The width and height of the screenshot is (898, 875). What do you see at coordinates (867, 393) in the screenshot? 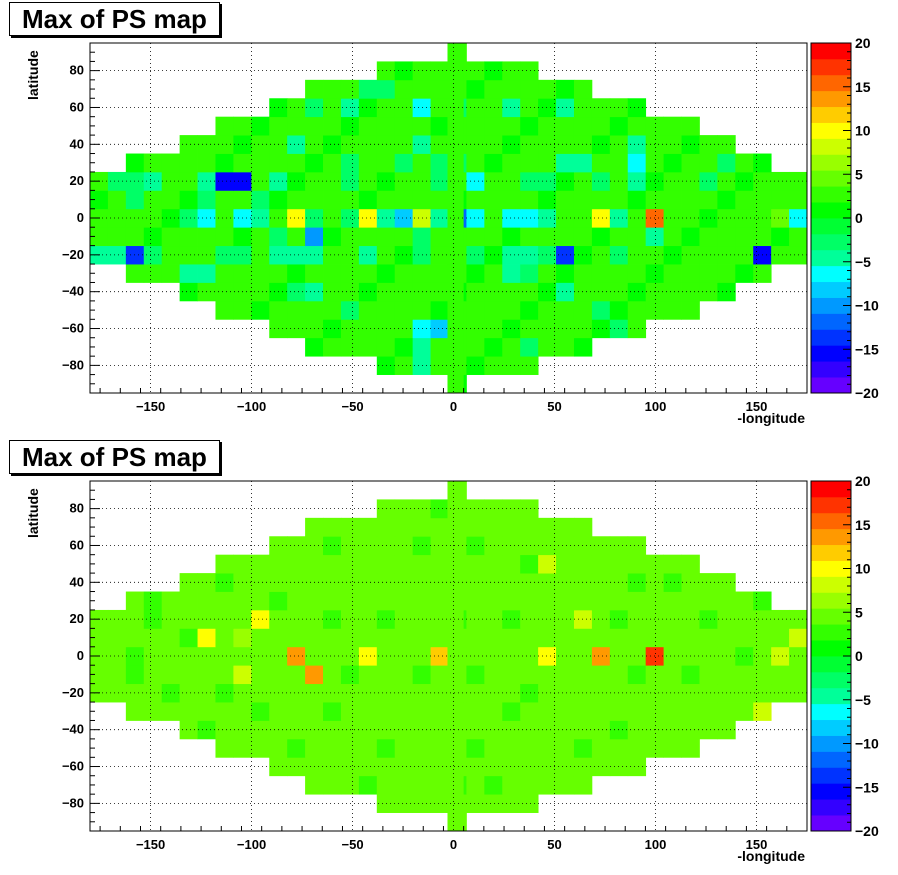
I see `colorbar-tick-label: −20` at bounding box center [867, 393].